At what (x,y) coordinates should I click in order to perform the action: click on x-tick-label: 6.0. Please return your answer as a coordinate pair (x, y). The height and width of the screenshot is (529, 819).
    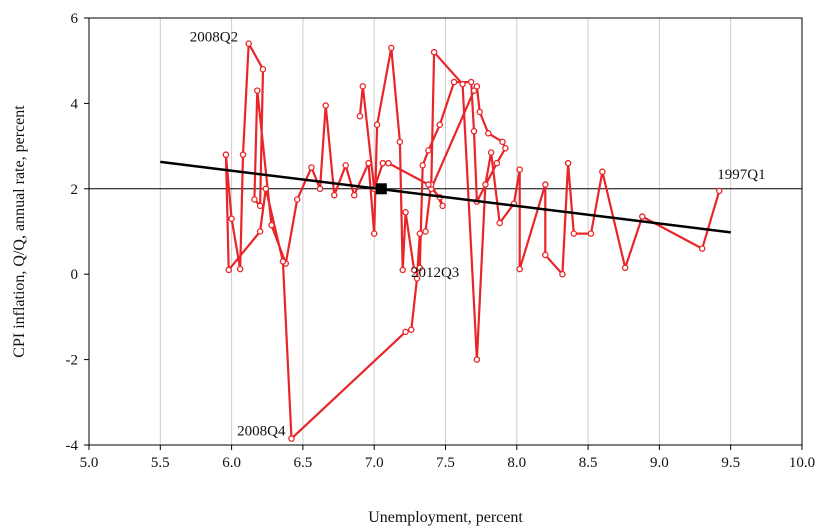
    Looking at the image, I should click on (231, 463).